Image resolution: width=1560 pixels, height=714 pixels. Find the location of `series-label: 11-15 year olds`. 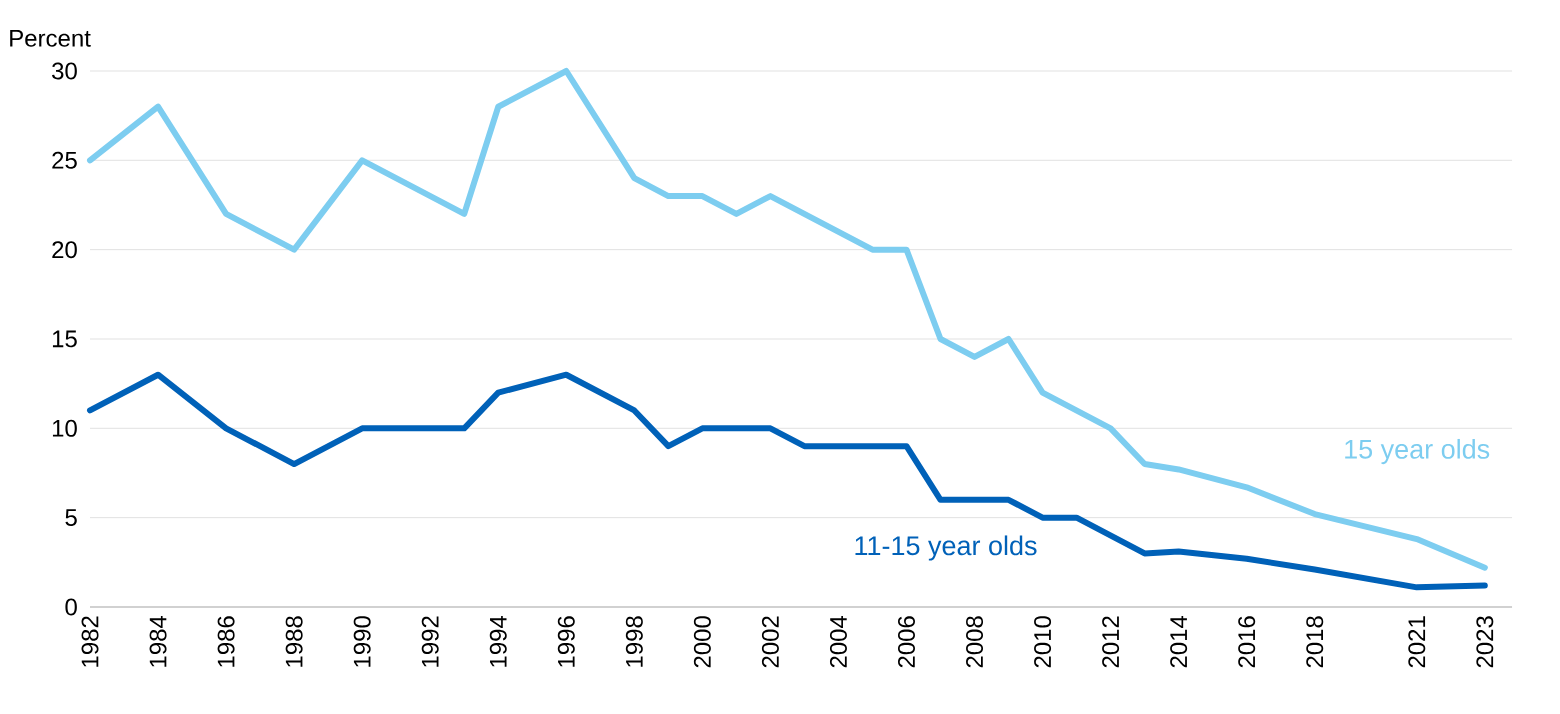

series-label: 11-15 year olds is located at coordinates (946, 548).